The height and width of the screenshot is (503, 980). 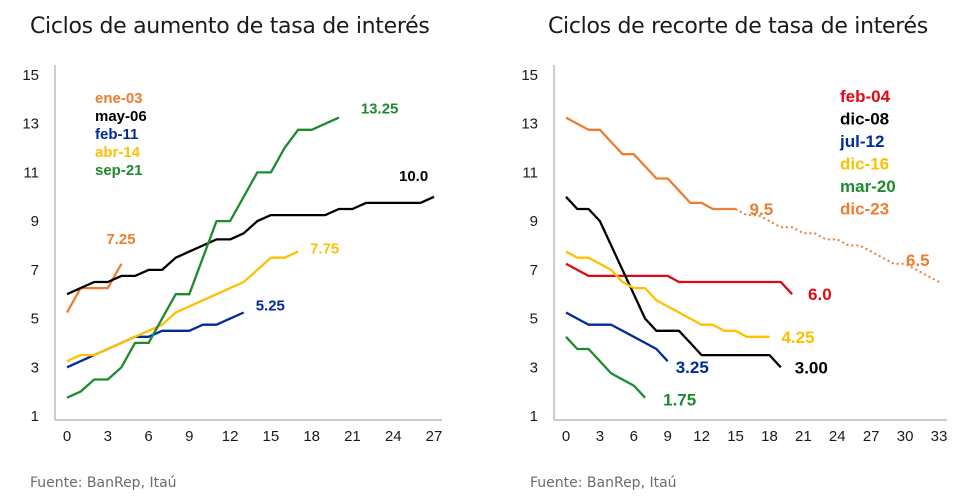 What do you see at coordinates (837, 245) in the screenshot?
I see `series-line-dic-23-projection` at bounding box center [837, 245].